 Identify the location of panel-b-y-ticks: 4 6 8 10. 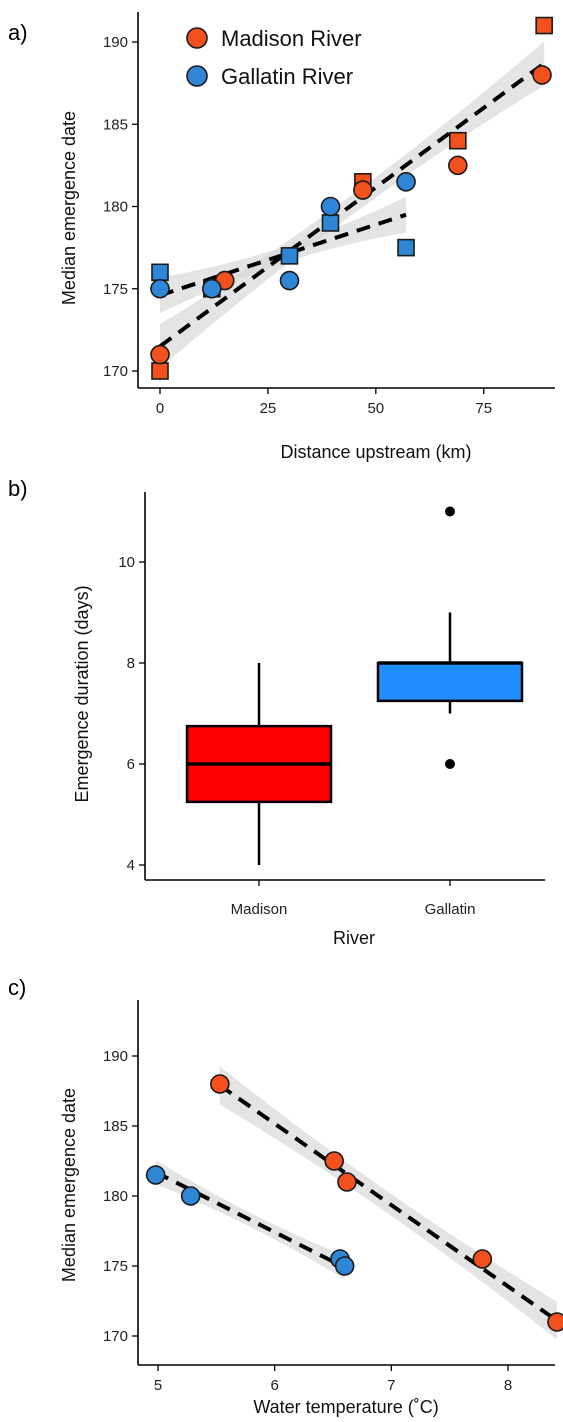
(131, 714).